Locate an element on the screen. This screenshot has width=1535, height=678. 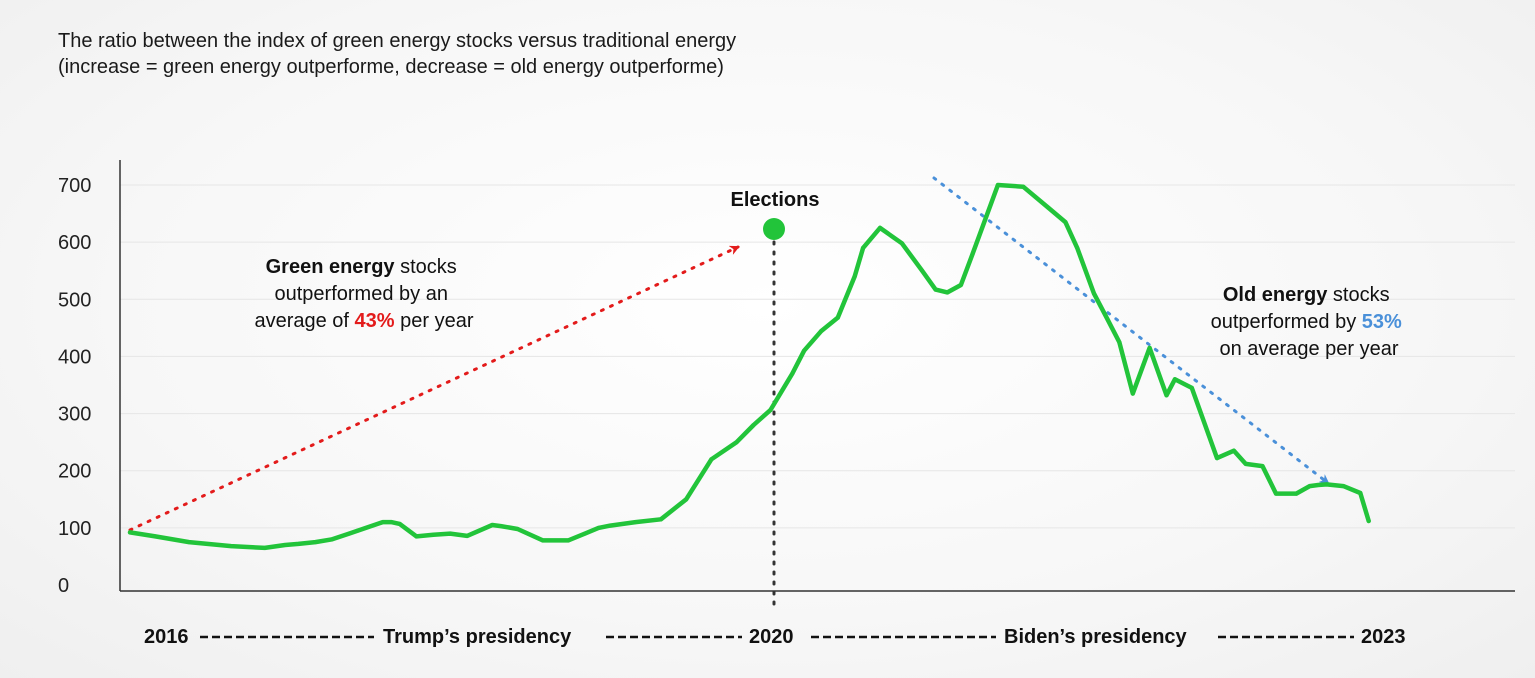
old-annotation-rest: stocks is located at coordinates (1358, 295).